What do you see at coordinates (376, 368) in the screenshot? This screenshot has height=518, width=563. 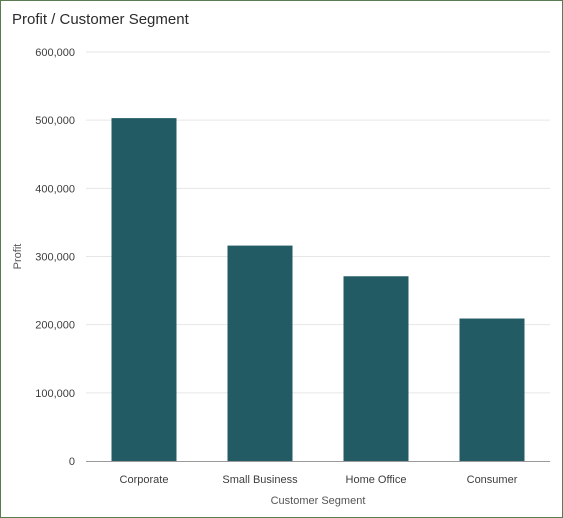 I see `bar-home-office` at bounding box center [376, 368].